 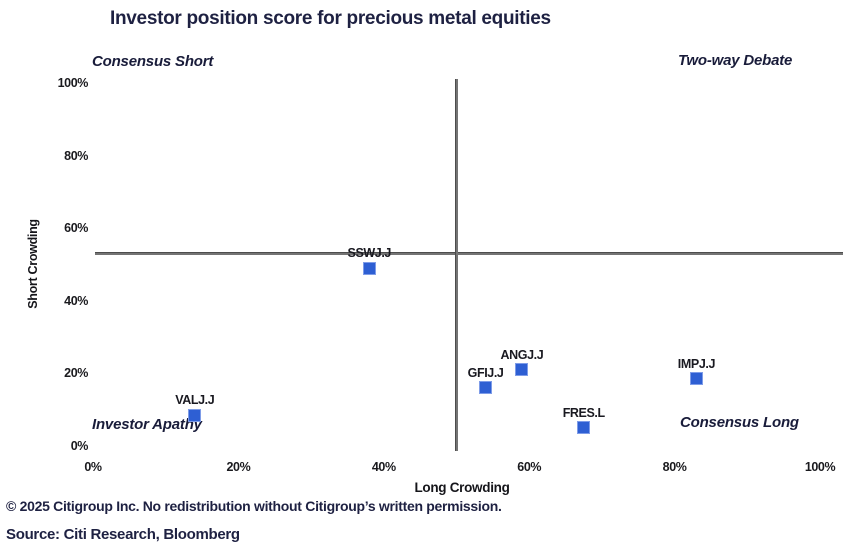 I want to click on quadrant-label-investor-apathy: Investor Apathy, so click(x=147, y=424).